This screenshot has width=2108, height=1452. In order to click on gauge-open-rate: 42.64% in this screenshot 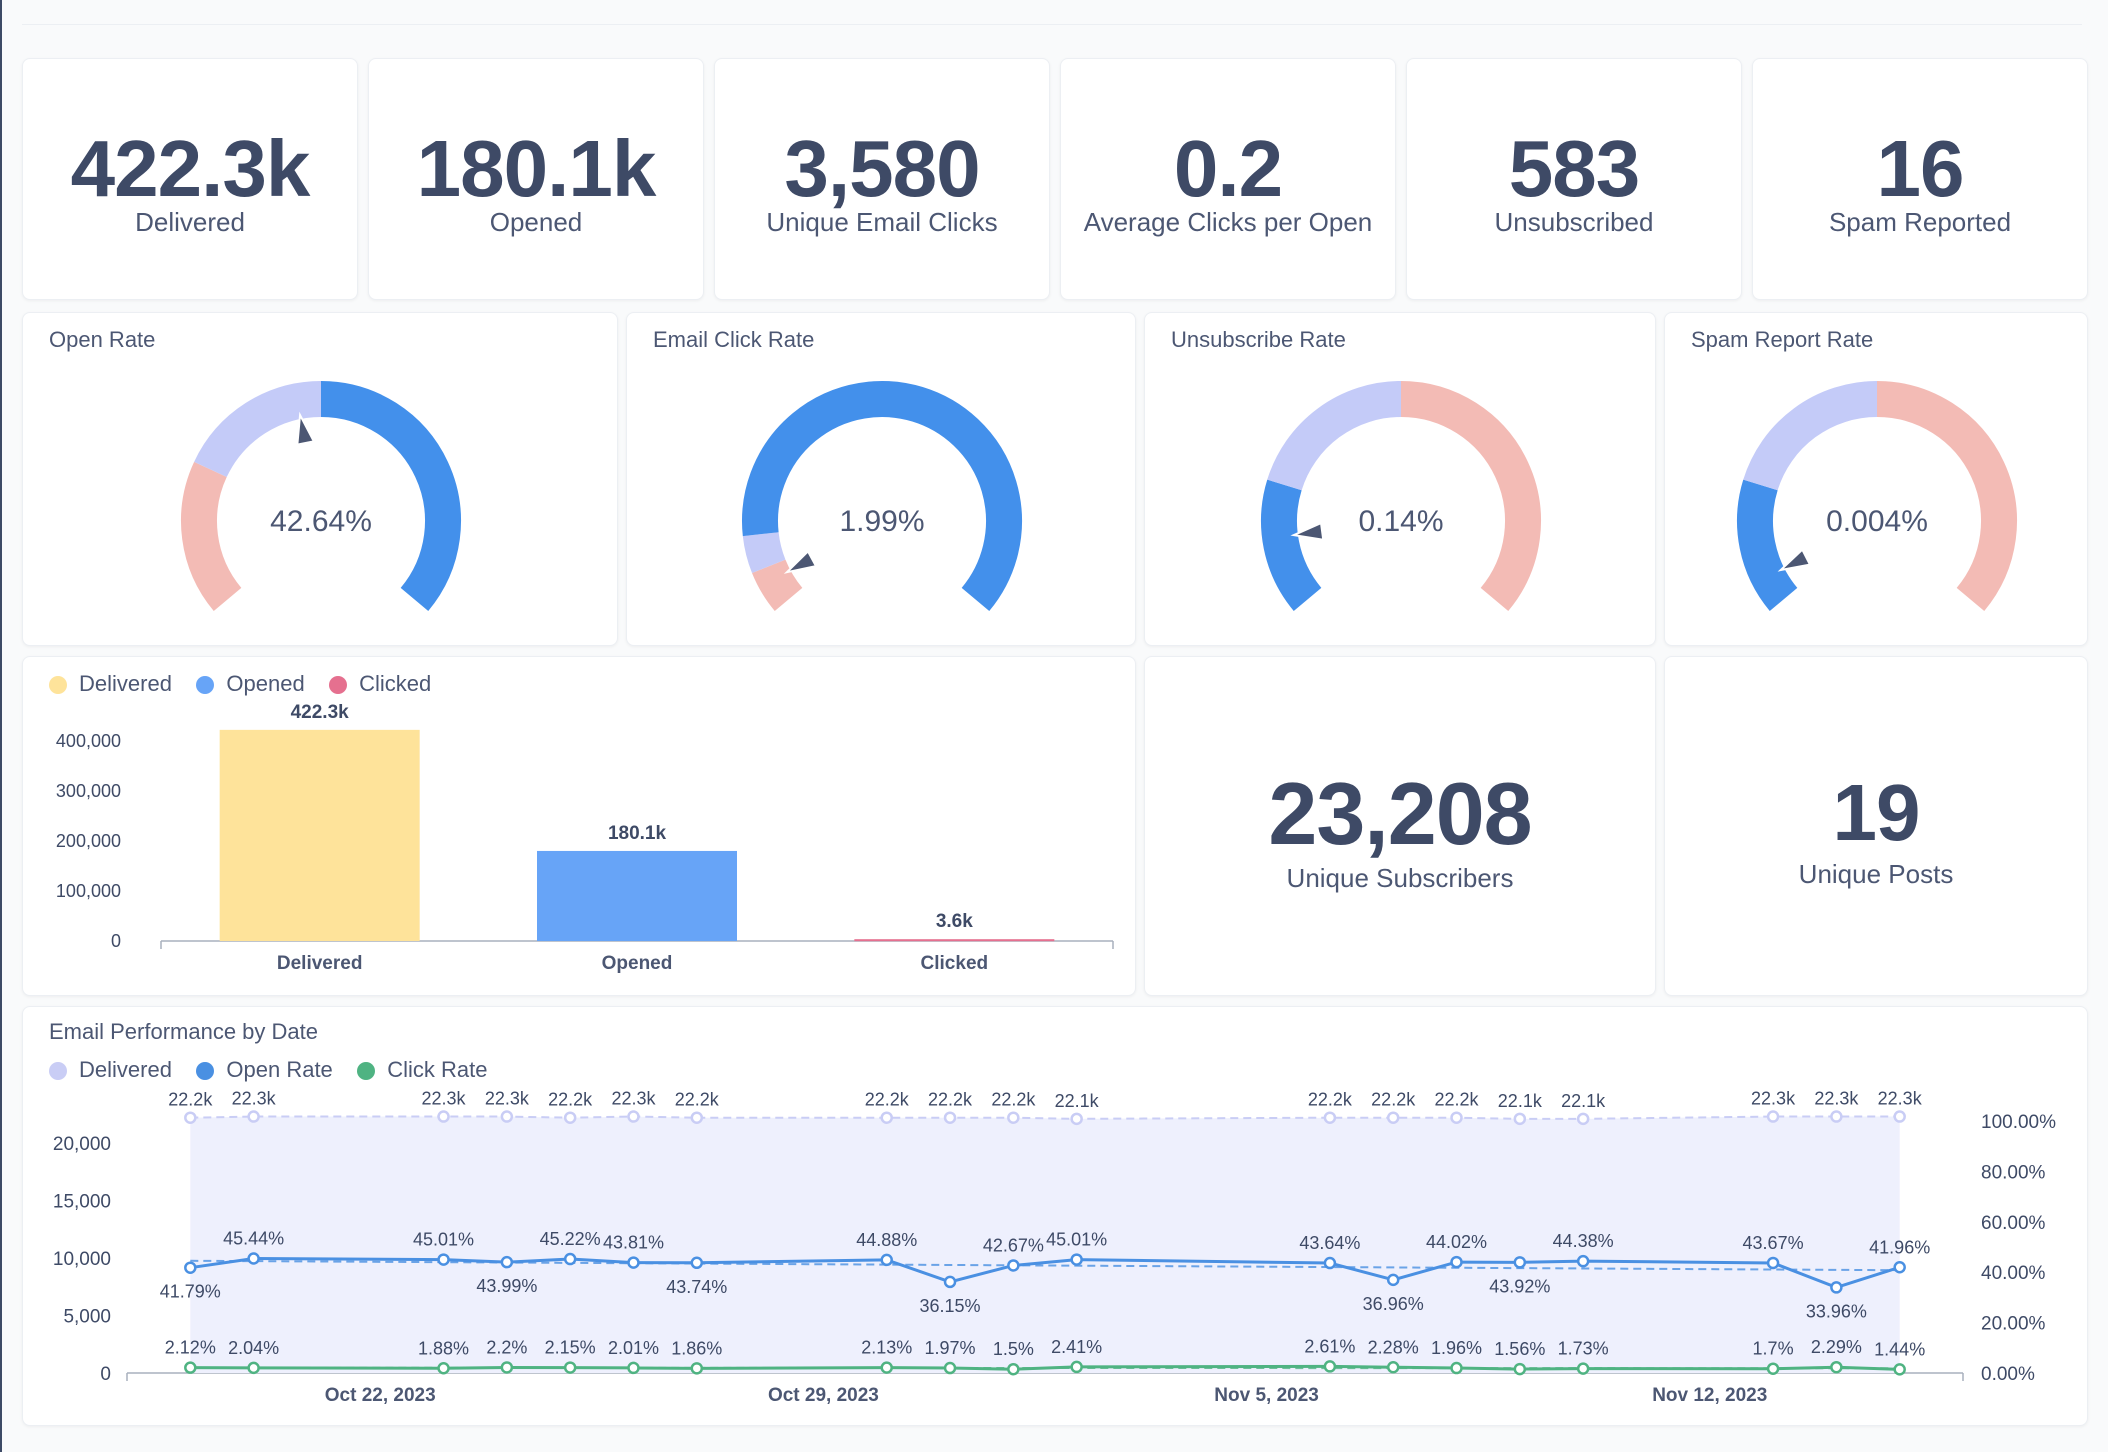, I will do `click(321, 496)`.